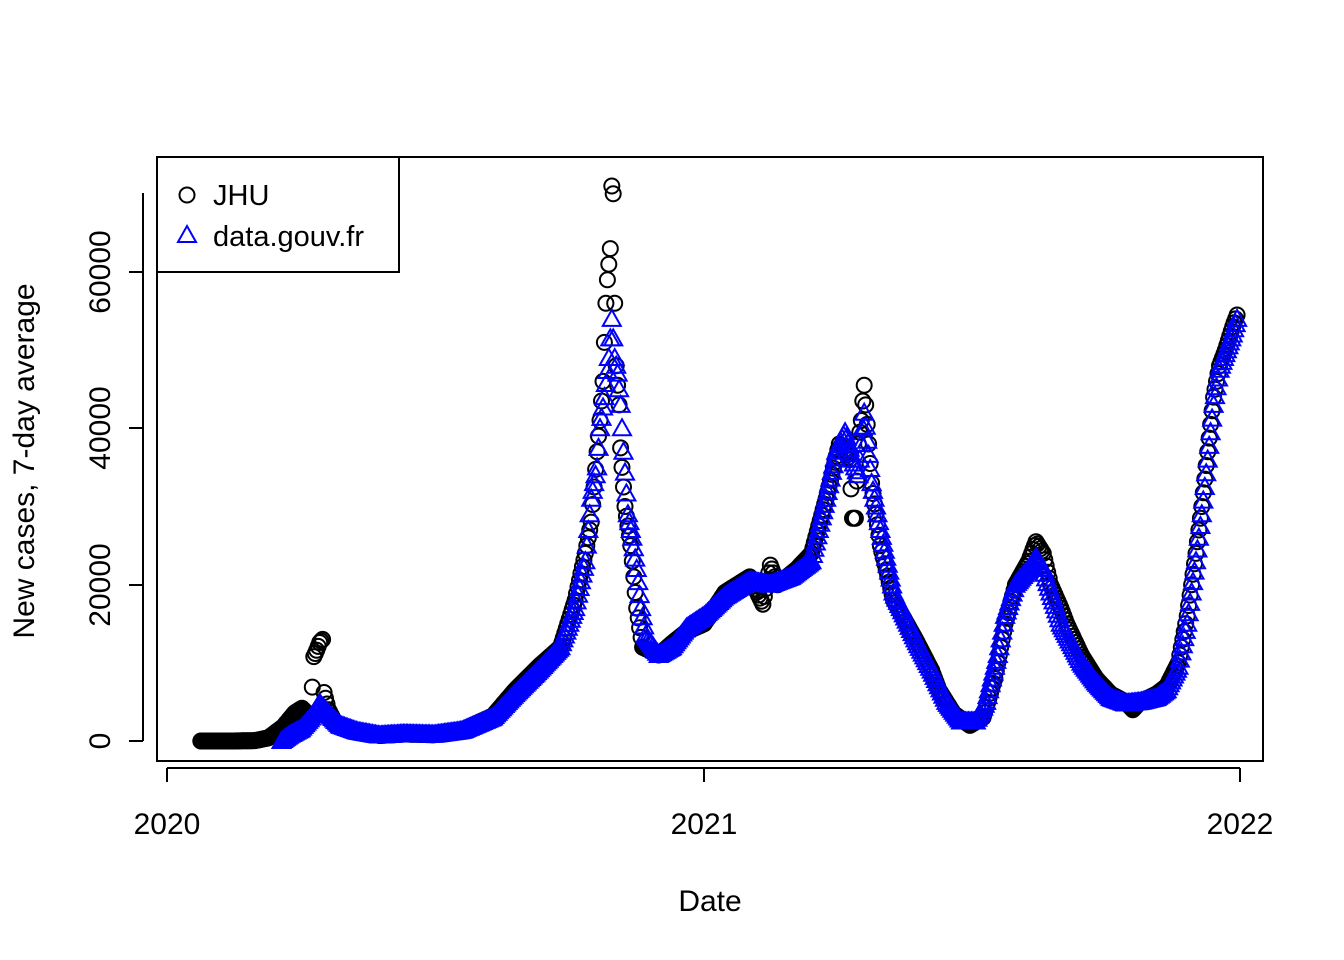 This screenshot has width=1344, height=960. Describe the element at coordinates (100, 271) in the screenshot. I see `y-tick-label: 60000` at that location.